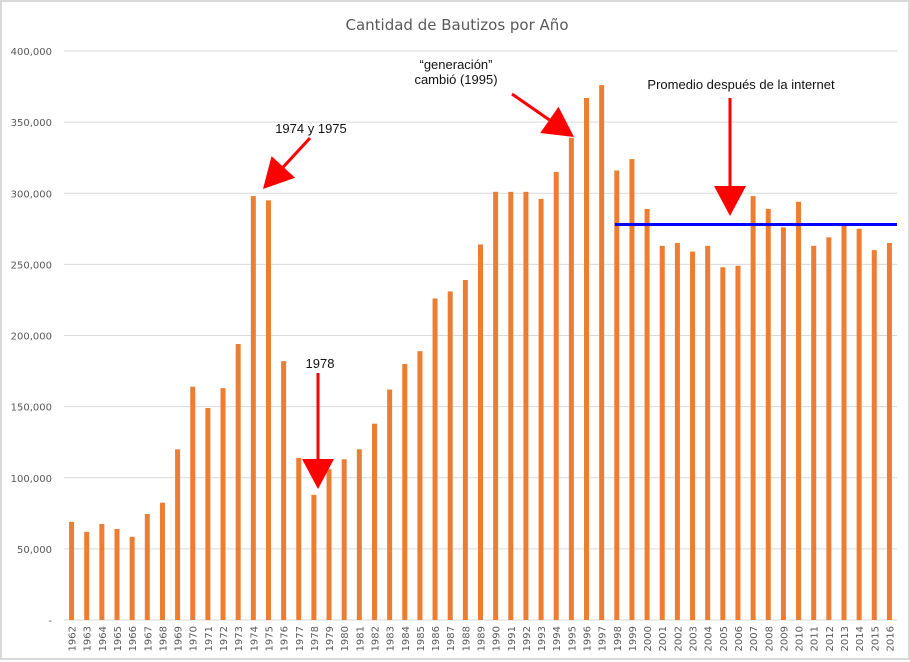 This screenshot has height=662, width=910. What do you see at coordinates (268, 410) in the screenshot?
I see `bar-1975` at bounding box center [268, 410].